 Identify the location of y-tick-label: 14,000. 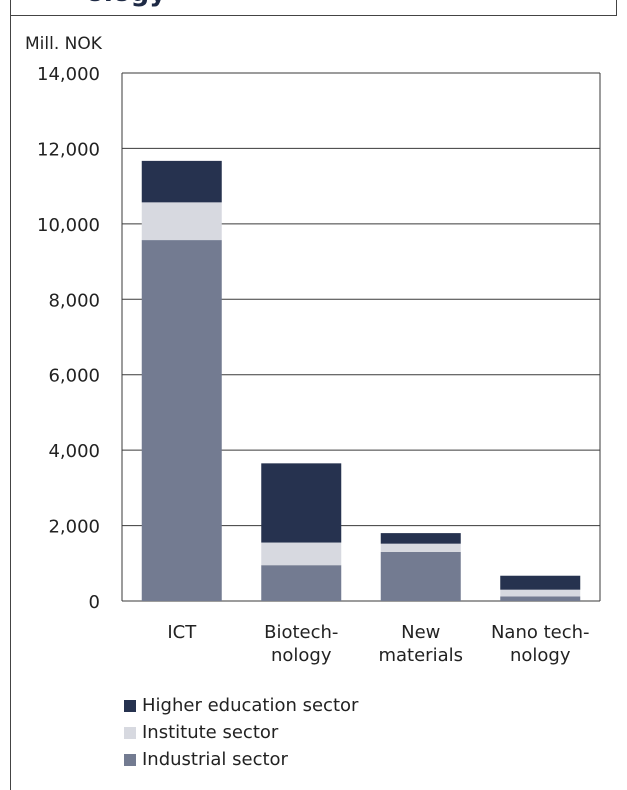
(68, 74).